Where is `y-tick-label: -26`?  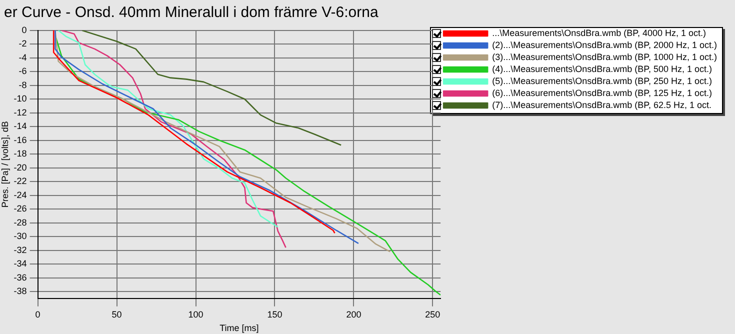
y-tick-label: -26 is located at coordinates (20, 209).